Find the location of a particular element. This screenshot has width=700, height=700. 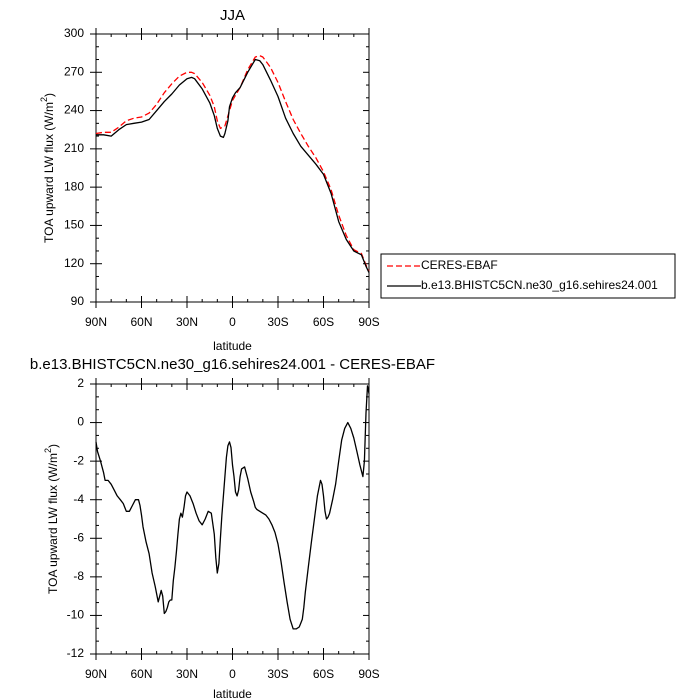

y-tick-label: -2 is located at coordinates (78, 460).